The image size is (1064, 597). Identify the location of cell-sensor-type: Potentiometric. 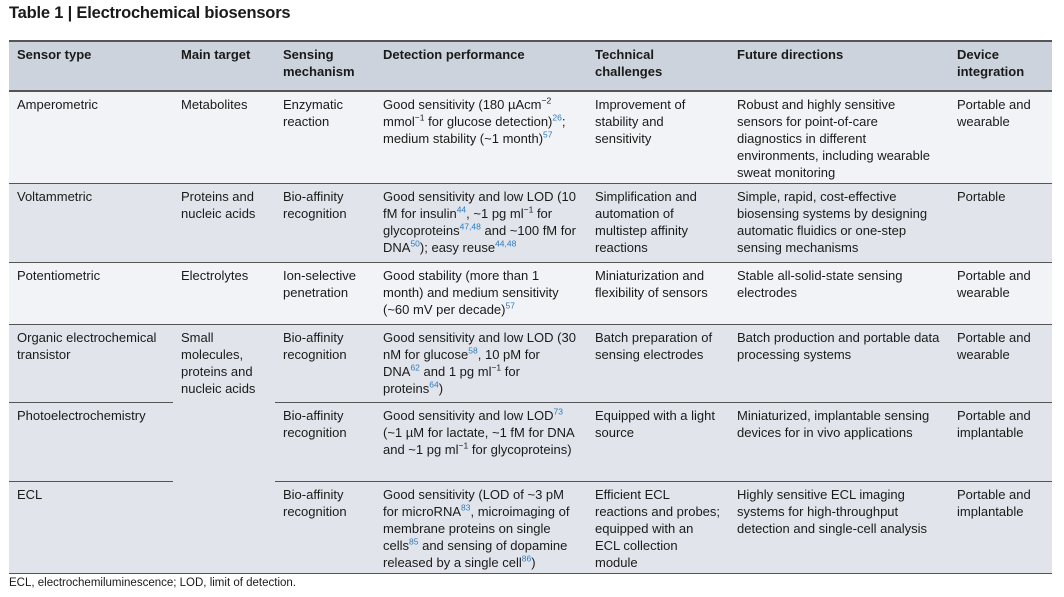
(91, 293).